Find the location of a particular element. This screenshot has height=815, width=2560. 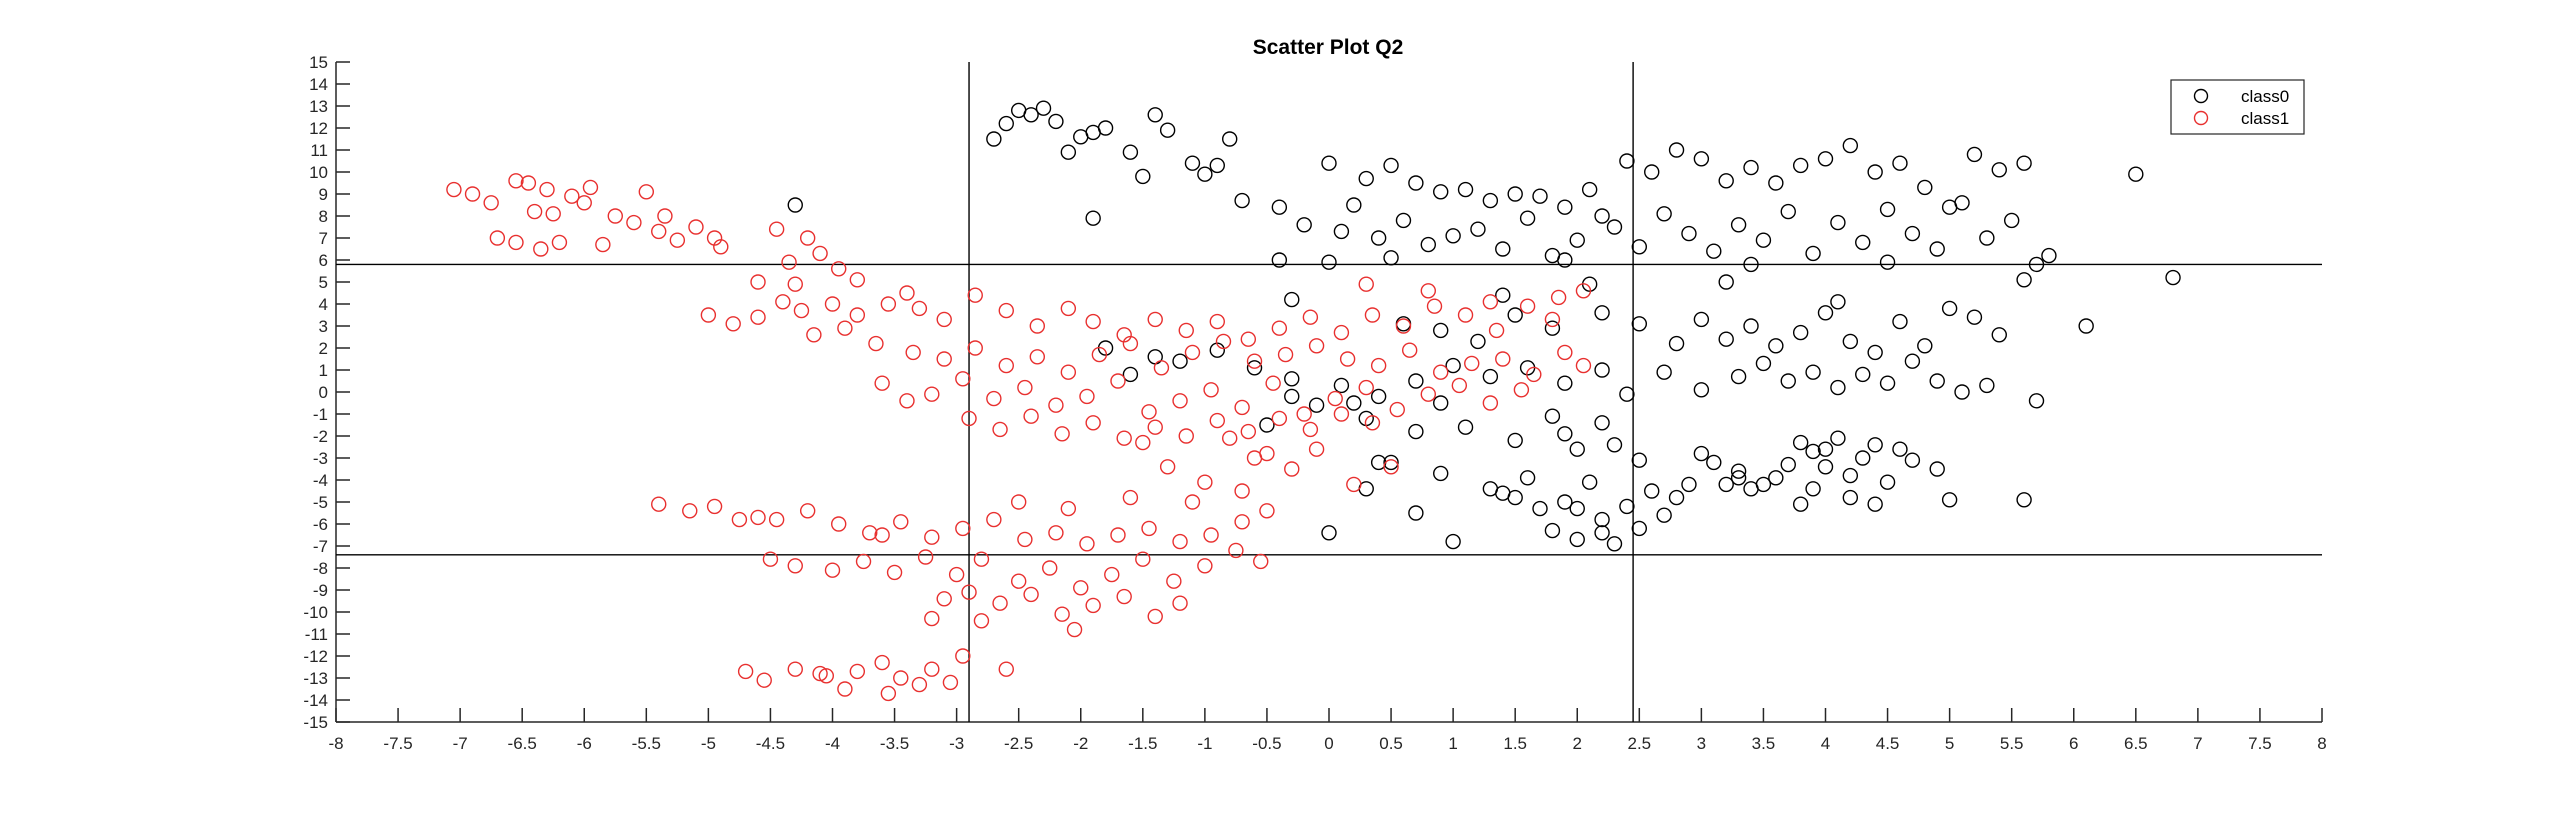

y-tick-label: -7 is located at coordinates (320, 546).